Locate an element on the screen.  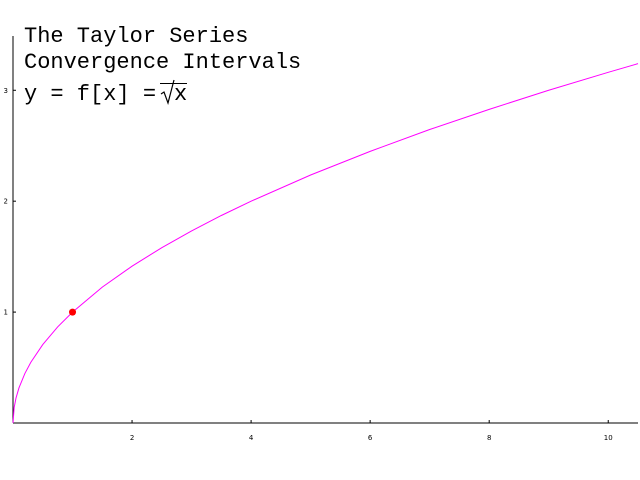
x-tick-label: 8 is located at coordinates (489, 438).